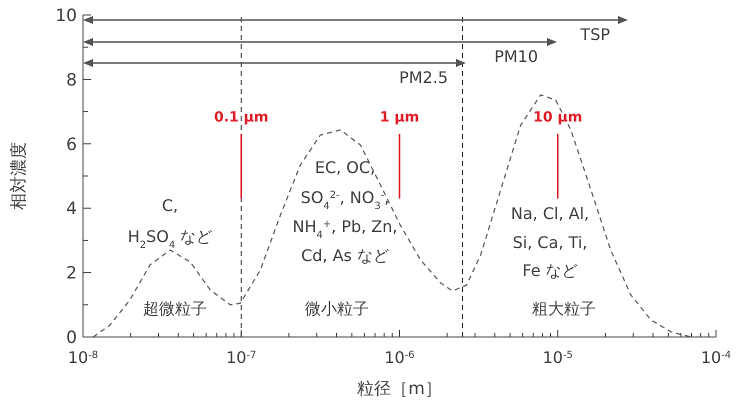 The image size is (740, 406). What do you see at coordinates (175, 308) in the screenshot?
I see `annotation: 超微粒子` at bounding box center [175, 308].